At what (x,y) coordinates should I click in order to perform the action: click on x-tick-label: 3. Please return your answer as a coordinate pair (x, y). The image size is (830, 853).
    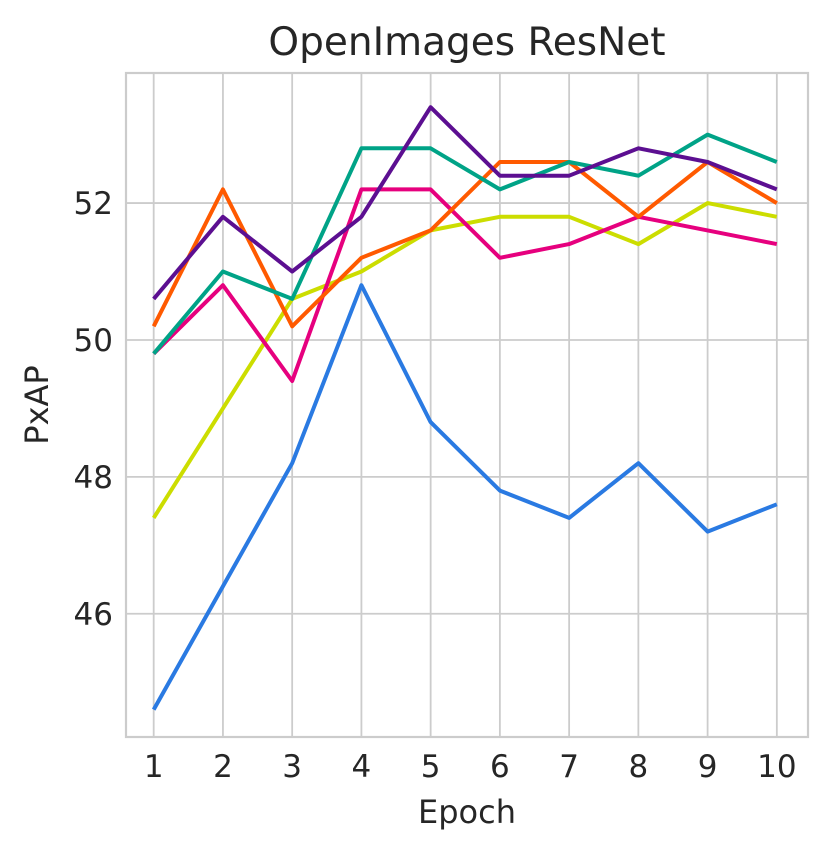
    Looking at the image, I should click on (292, 767).